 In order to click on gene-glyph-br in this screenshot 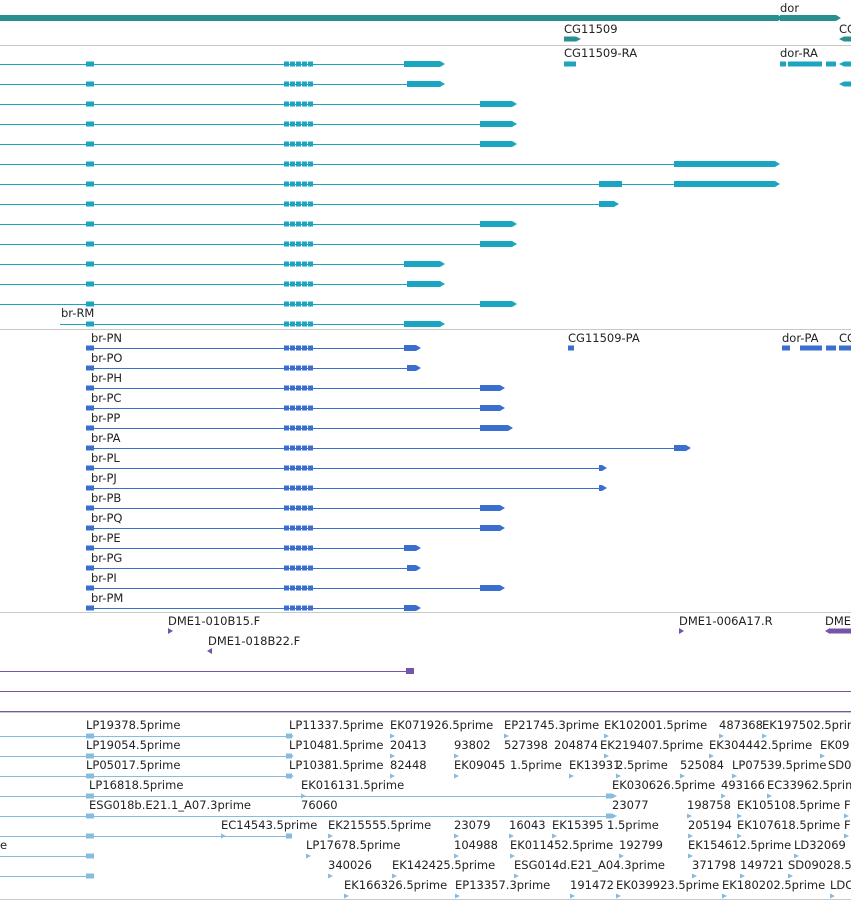, I will do `click(389, 18)`.